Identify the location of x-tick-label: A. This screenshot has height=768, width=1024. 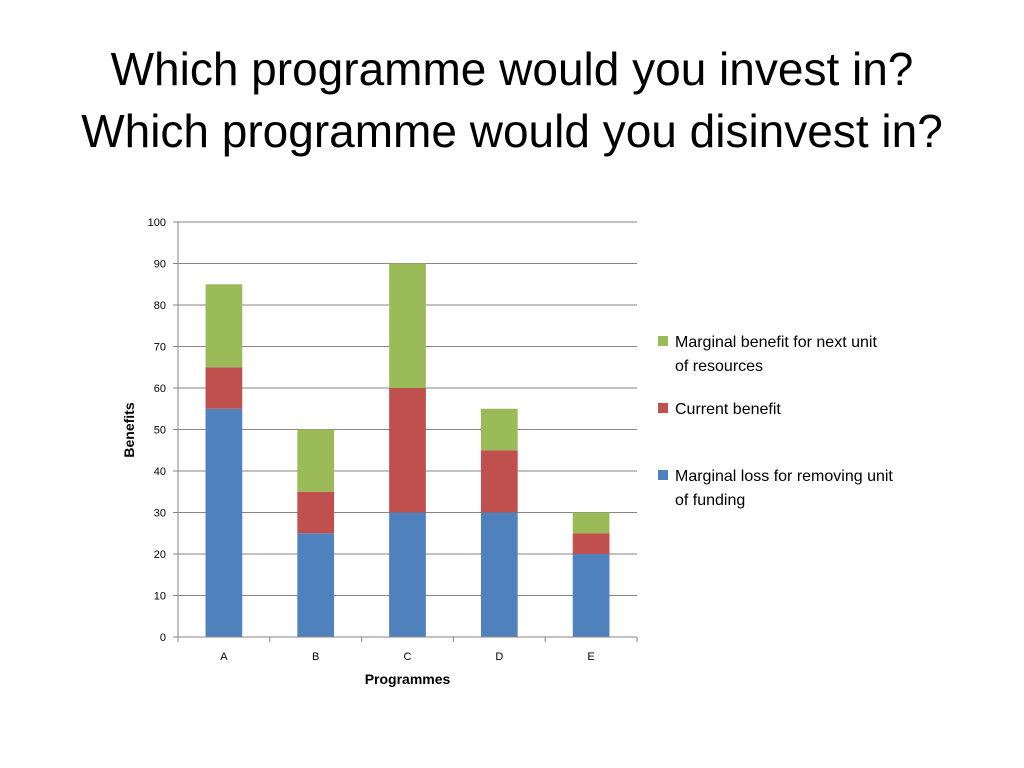
(224, 657).